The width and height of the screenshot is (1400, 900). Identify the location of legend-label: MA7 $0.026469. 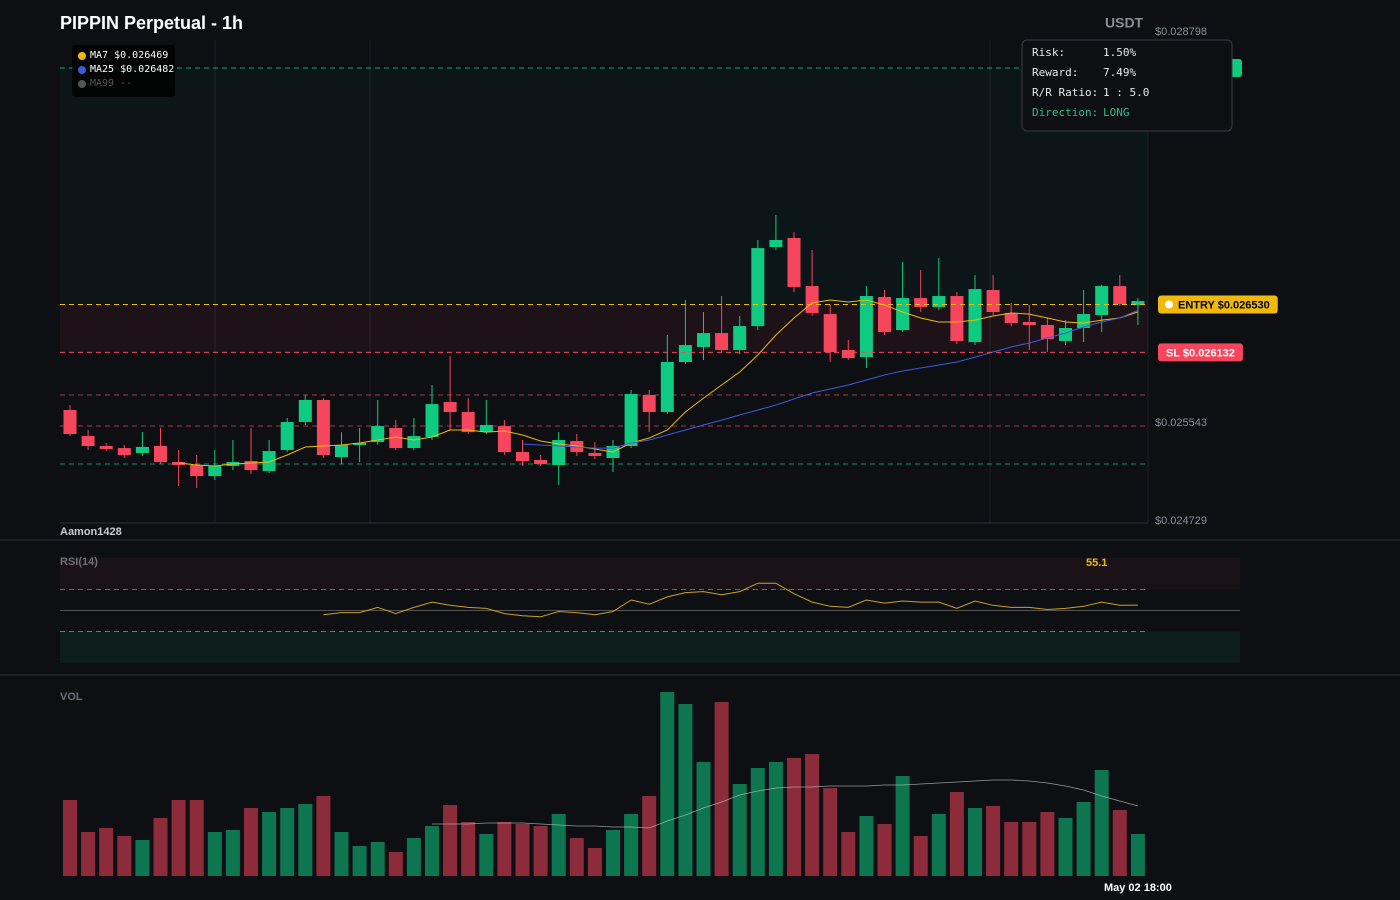
(129, 55).